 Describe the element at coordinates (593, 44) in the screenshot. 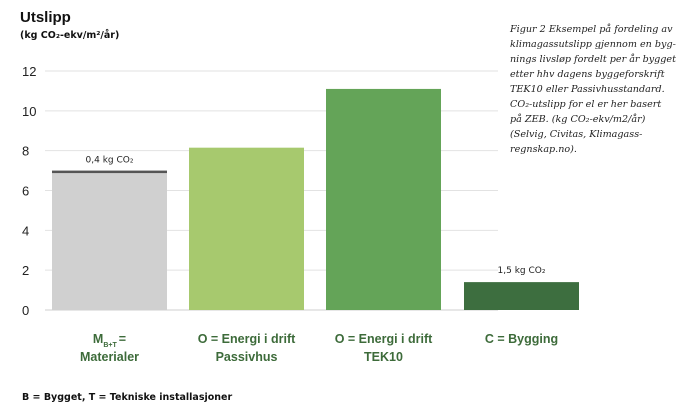

I see `caption-line: klimagassutslipp gjennom en byg-` at that location.